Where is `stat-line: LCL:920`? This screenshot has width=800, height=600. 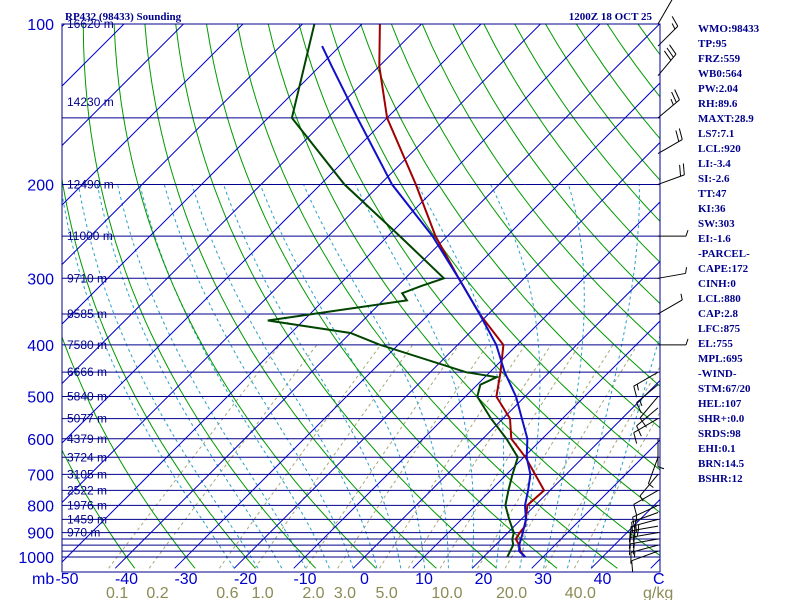 stat-line: LCL:920 is located at coordinates (719, 149).